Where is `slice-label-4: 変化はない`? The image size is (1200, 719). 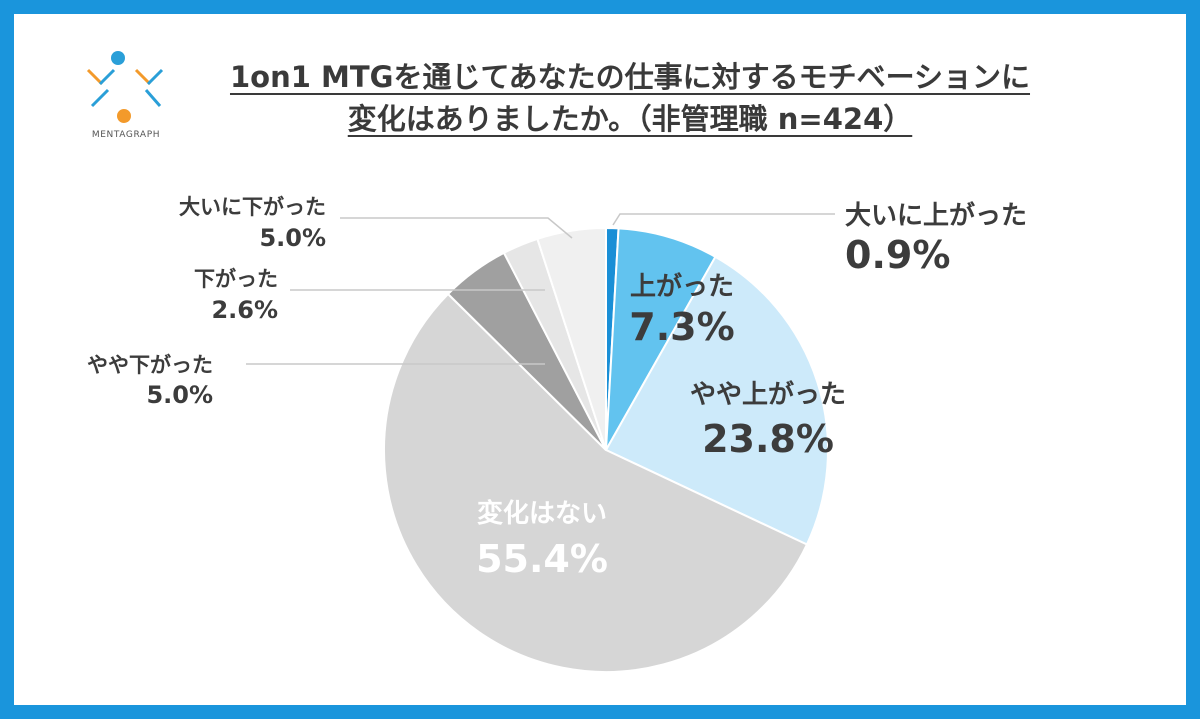
slice-label-4: 変化はない is located at coordinates (542, 513).